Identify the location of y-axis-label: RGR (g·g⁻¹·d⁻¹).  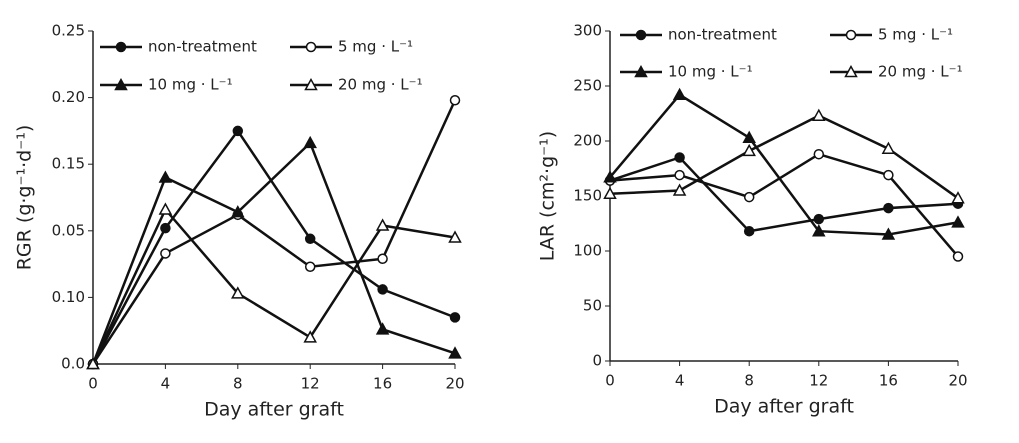
(25, 198).